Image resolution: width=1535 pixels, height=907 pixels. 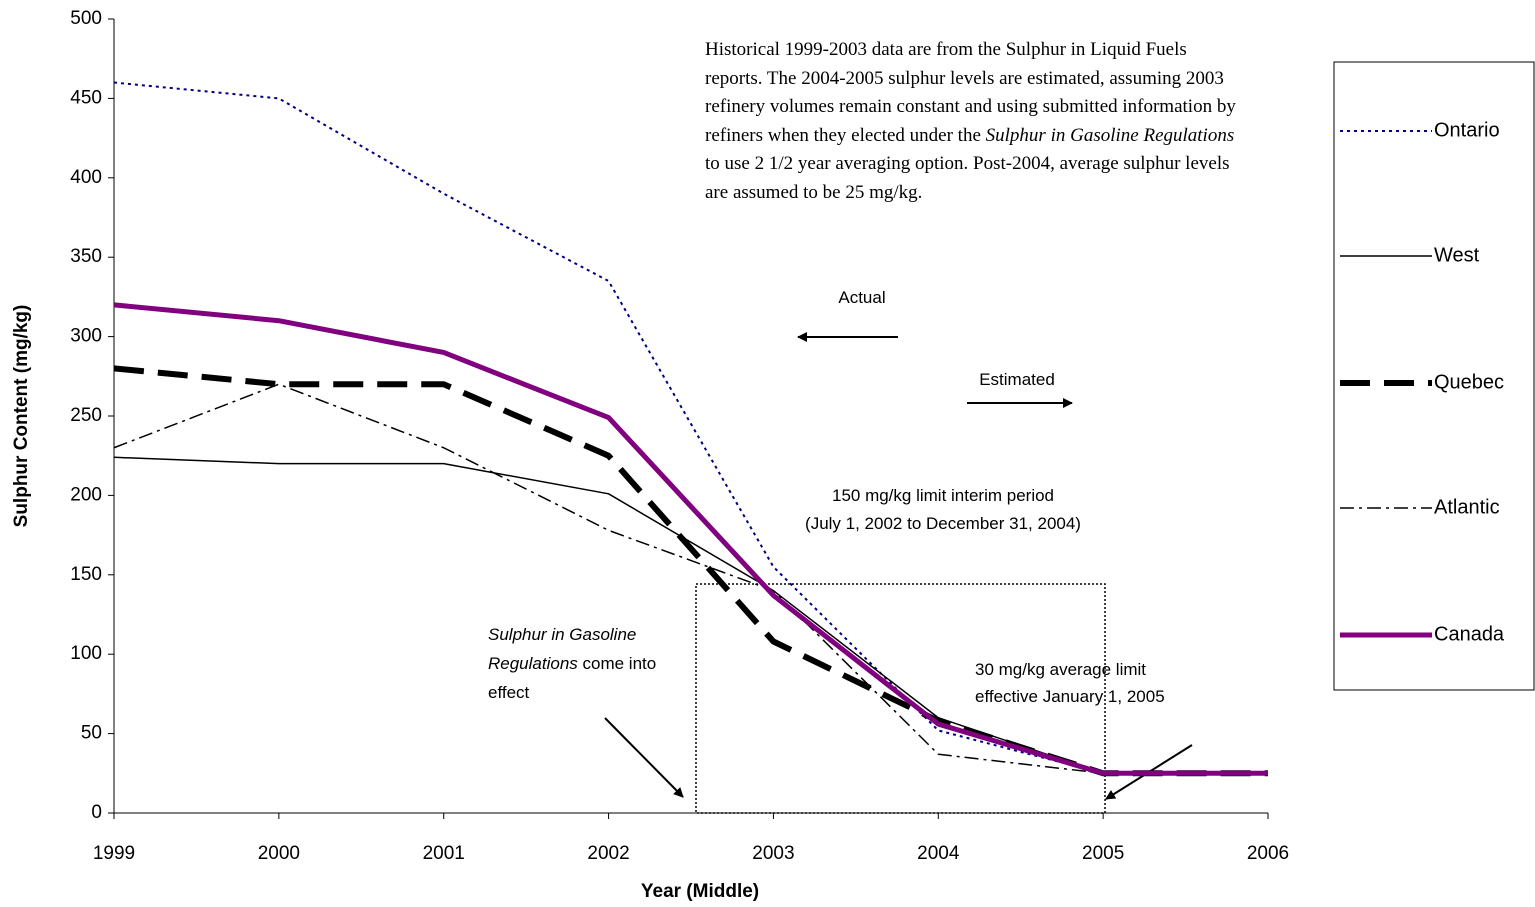 What do you see at coordinates (608, 853) in the screenshot?
I see `x-tick-label: 2002` at bounding box center [608, 853].